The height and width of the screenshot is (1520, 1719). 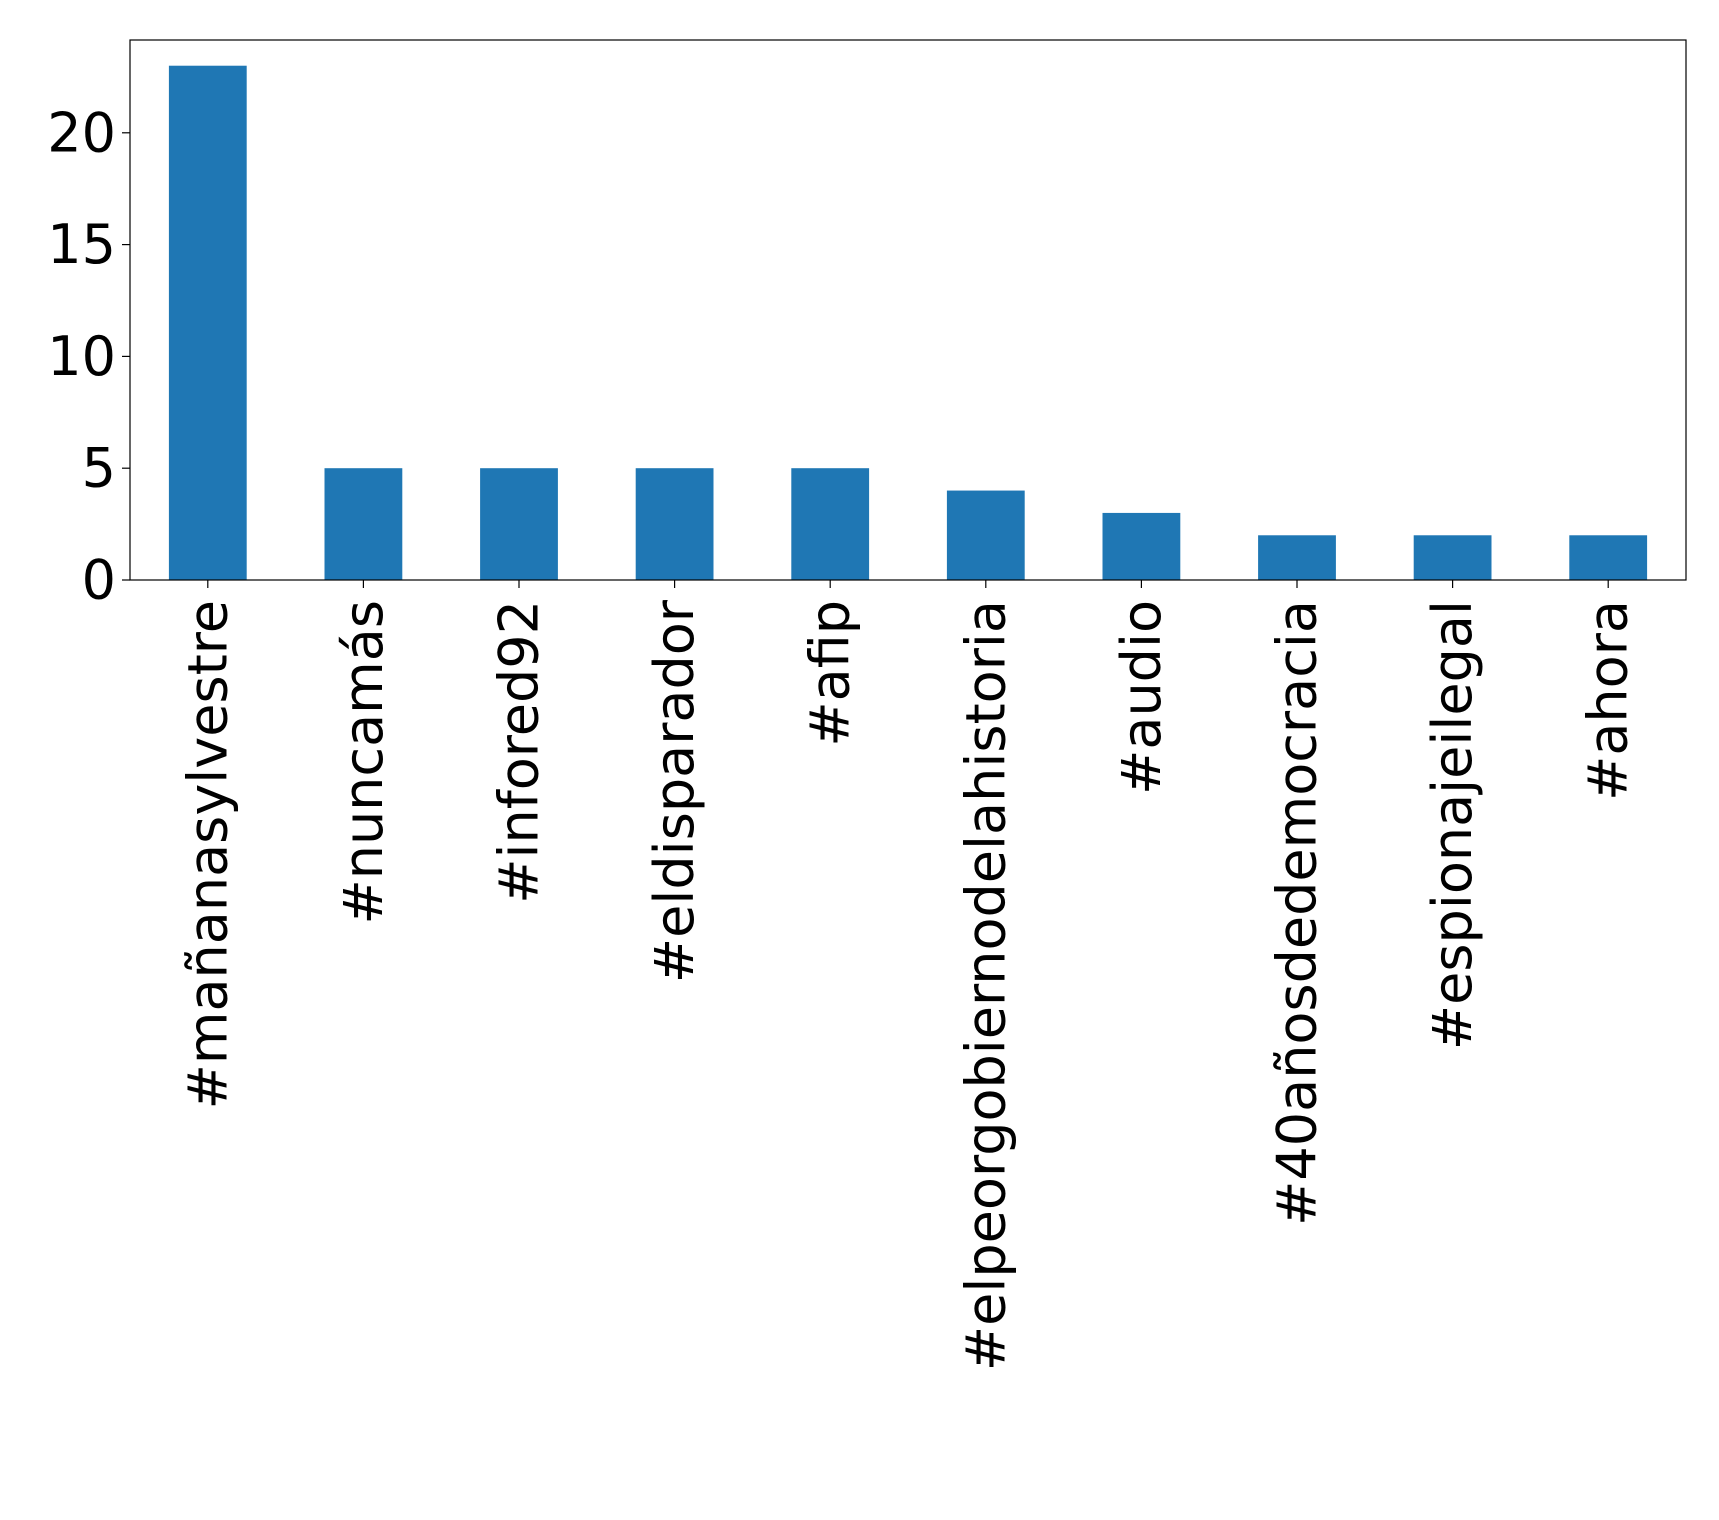 I want to click on x-tick-label: #audio, so click(x=1141, y=697).